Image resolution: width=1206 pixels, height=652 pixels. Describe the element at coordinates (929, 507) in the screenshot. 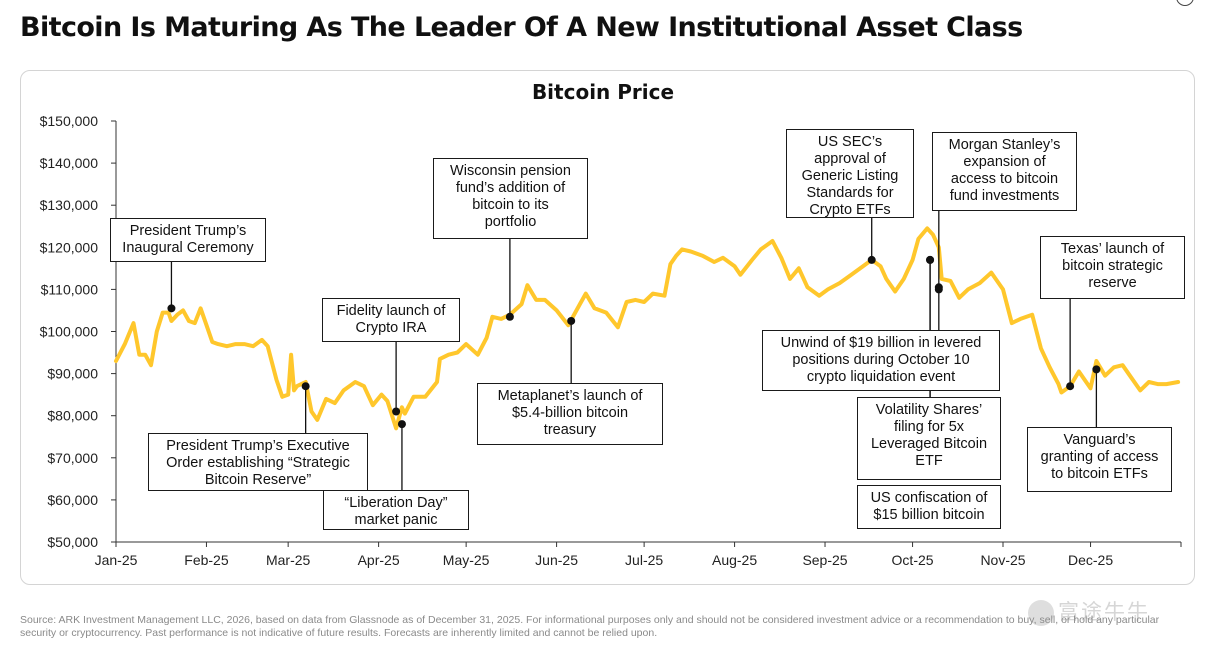

I see `annotation-confiscation: US confiscation of $15 billion bitcoin` at that location.